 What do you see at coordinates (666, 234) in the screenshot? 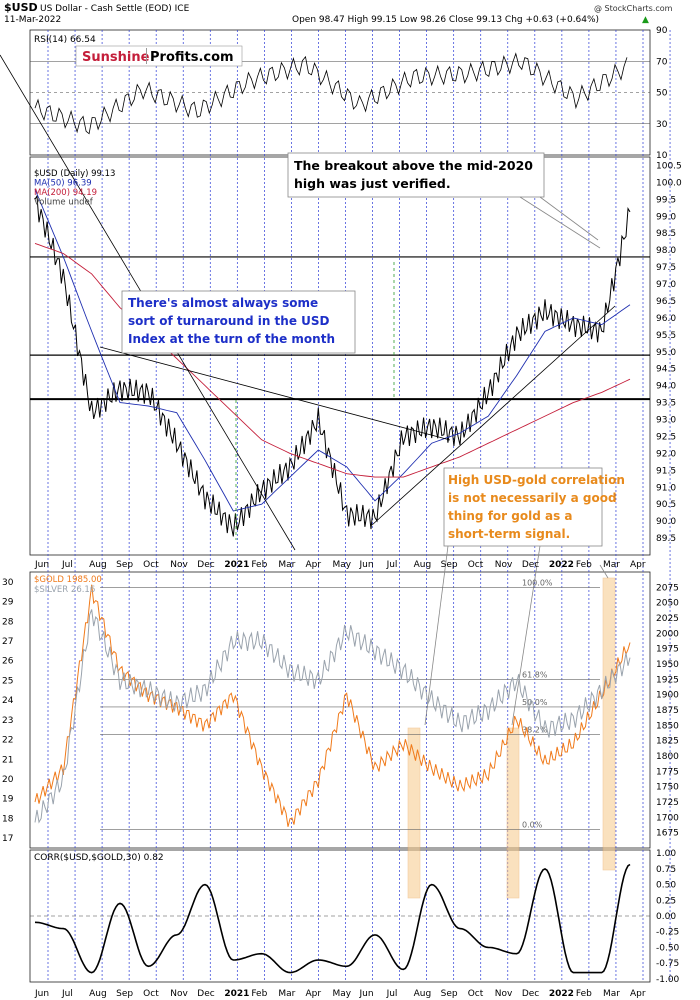
I see `usd-tick-label: 98.5` at bounding box center [666, 234].